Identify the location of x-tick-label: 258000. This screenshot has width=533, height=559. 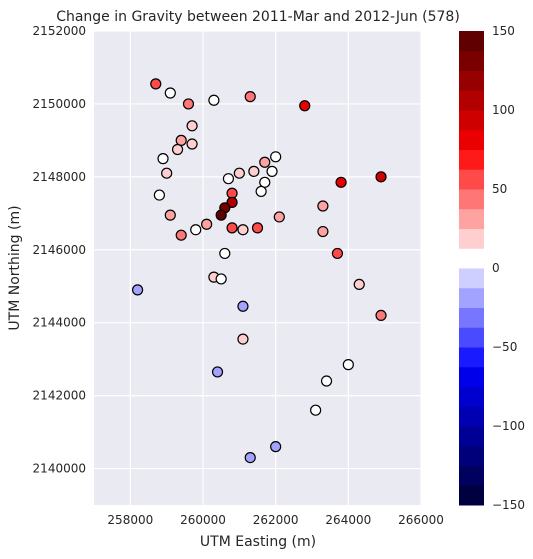
(130, 520).